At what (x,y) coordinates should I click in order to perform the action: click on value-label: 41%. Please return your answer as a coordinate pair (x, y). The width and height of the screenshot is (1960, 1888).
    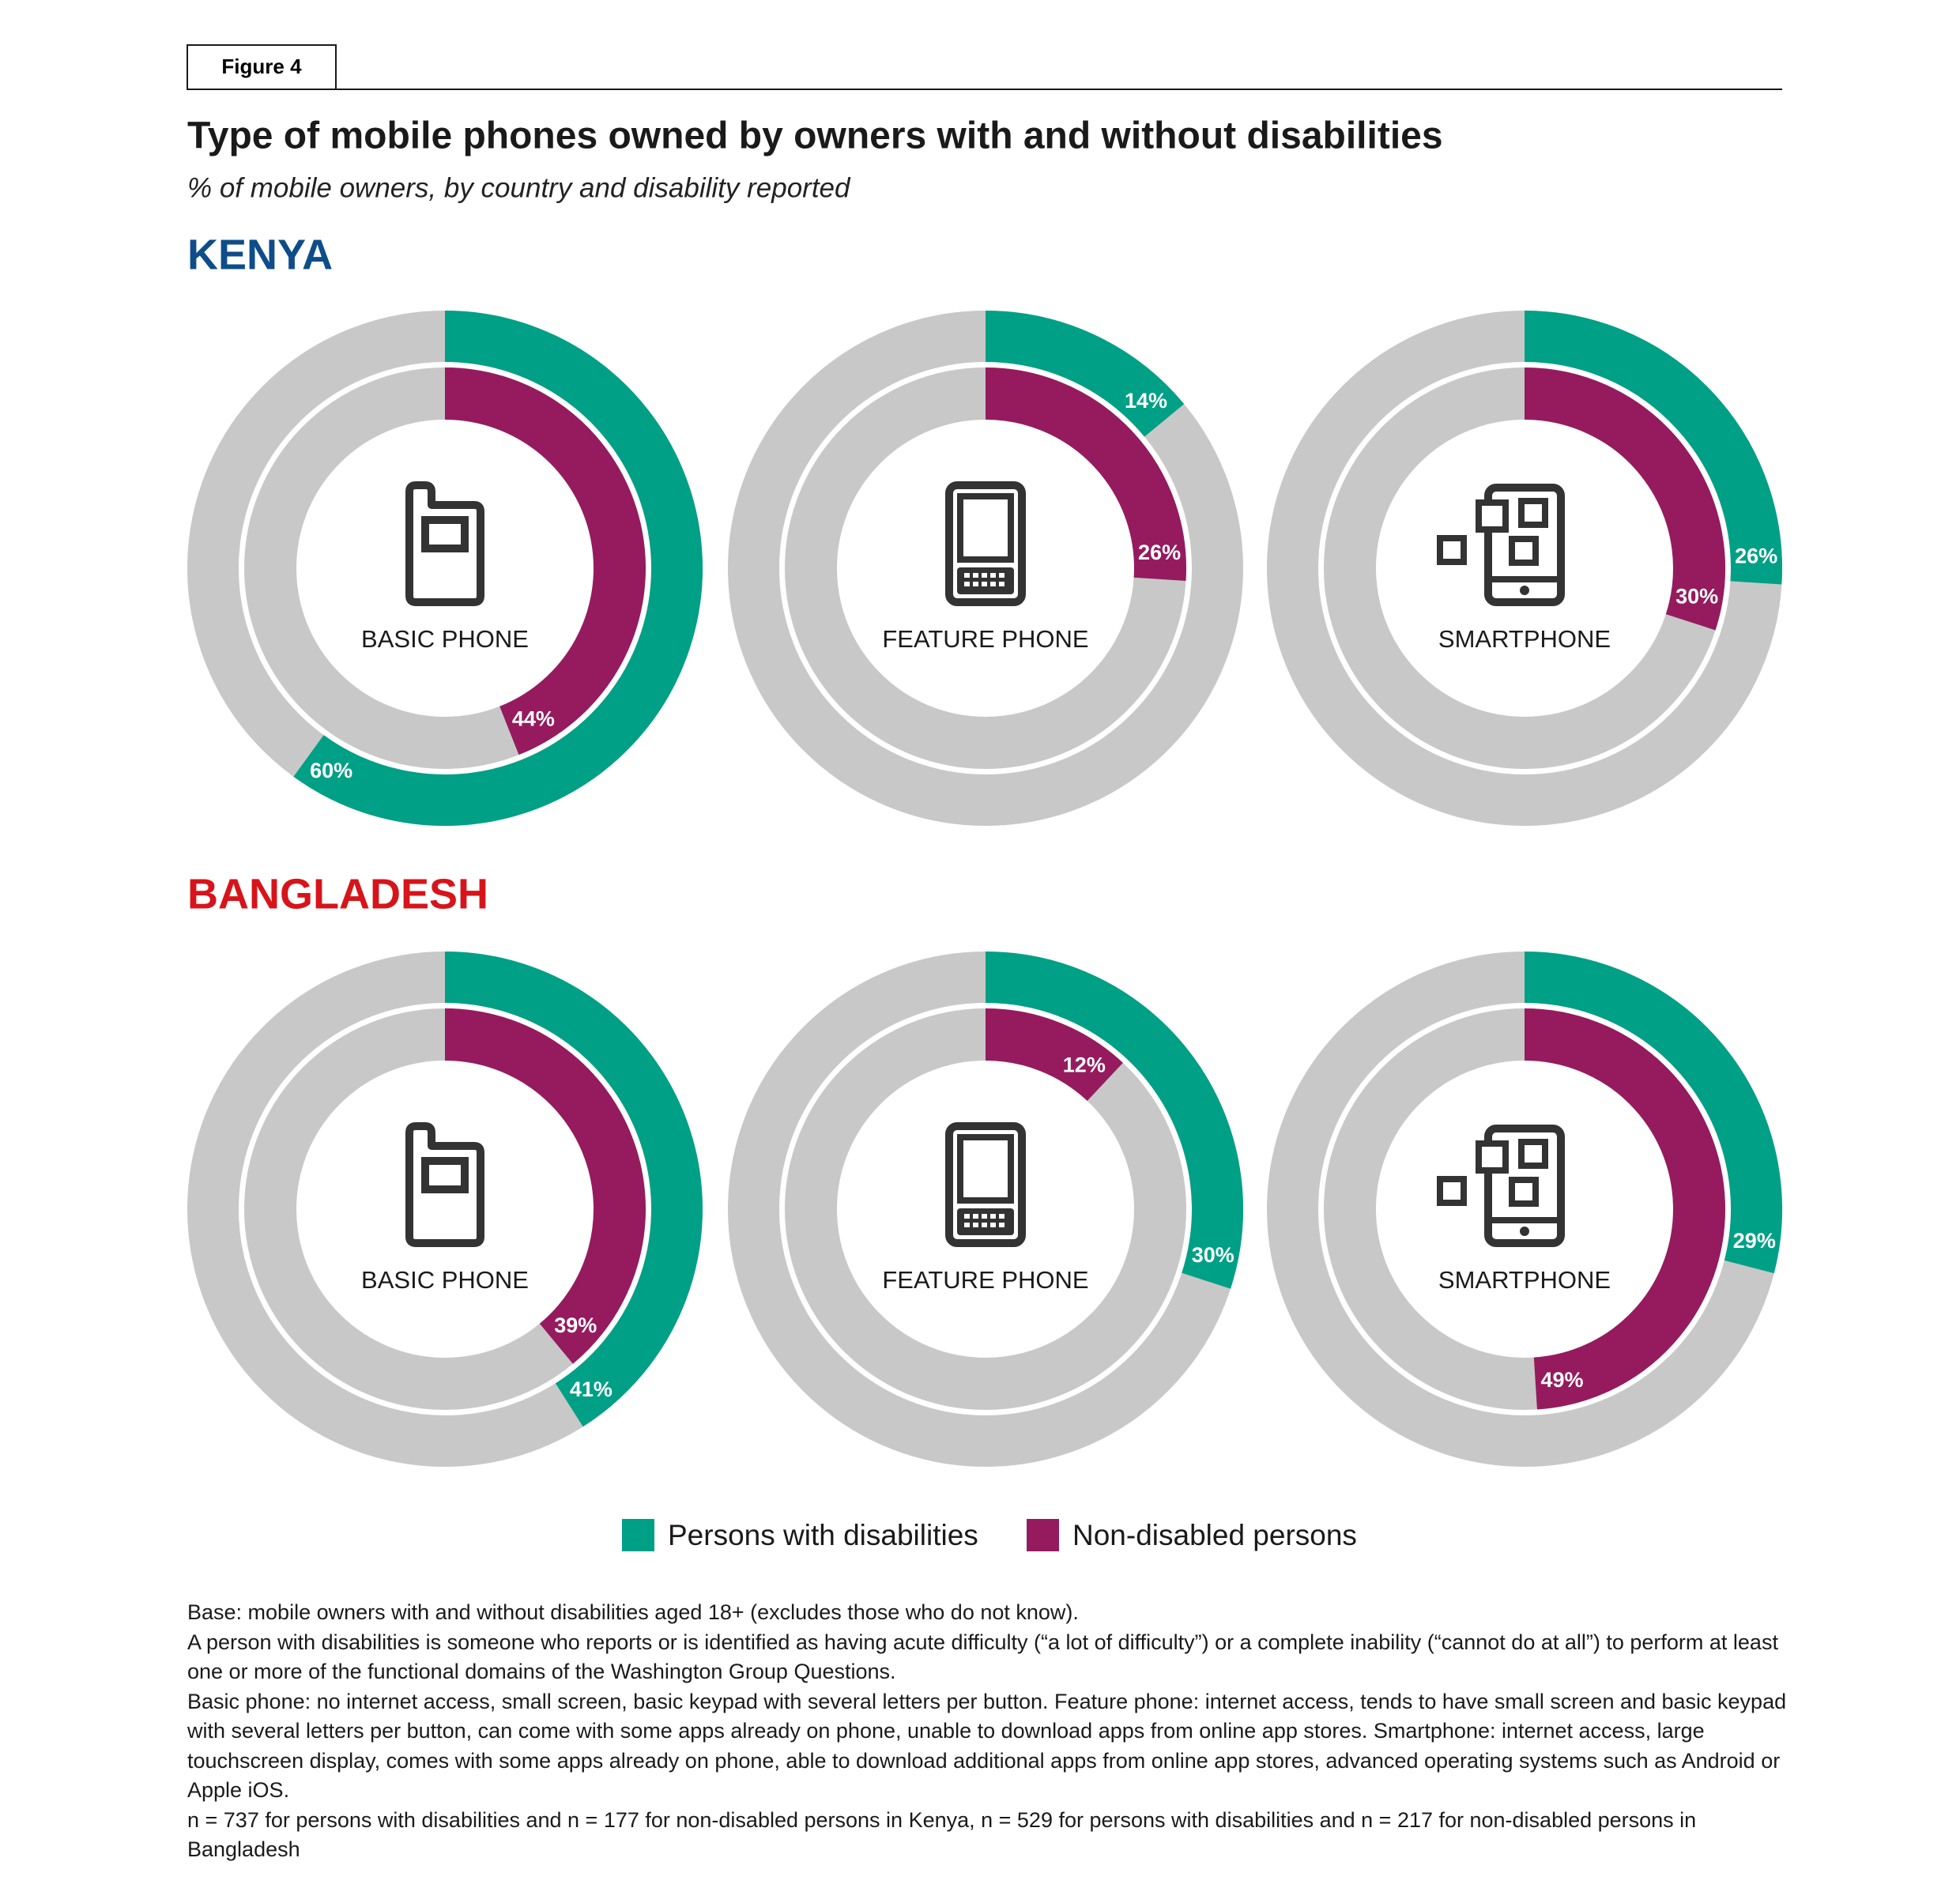
    Looking at the image, I should click on (591, 1389).